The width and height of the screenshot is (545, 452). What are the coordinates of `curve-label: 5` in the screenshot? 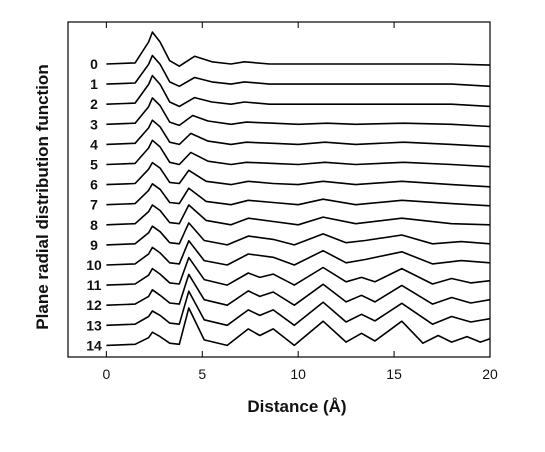 It's located at (94, 165).